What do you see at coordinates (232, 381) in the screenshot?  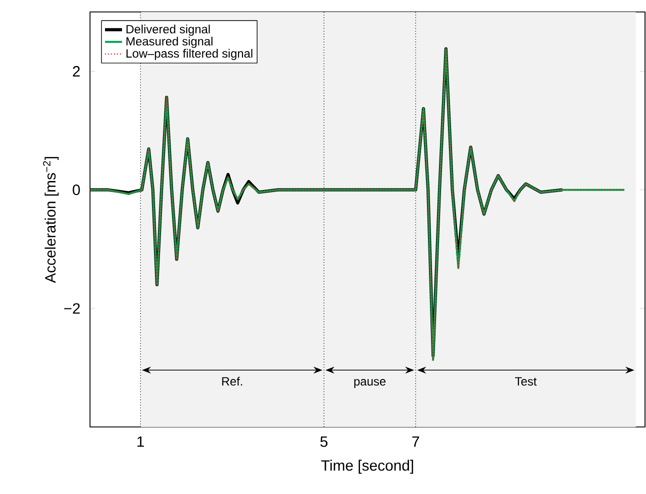 I see `band-label: Ref.` at bounding box center [232, 381].